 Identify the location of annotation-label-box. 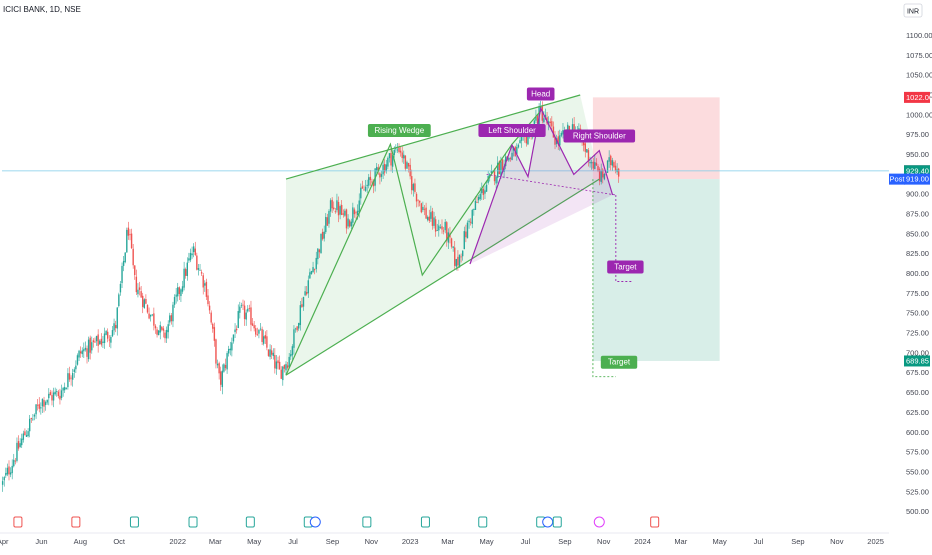
(540, 94).